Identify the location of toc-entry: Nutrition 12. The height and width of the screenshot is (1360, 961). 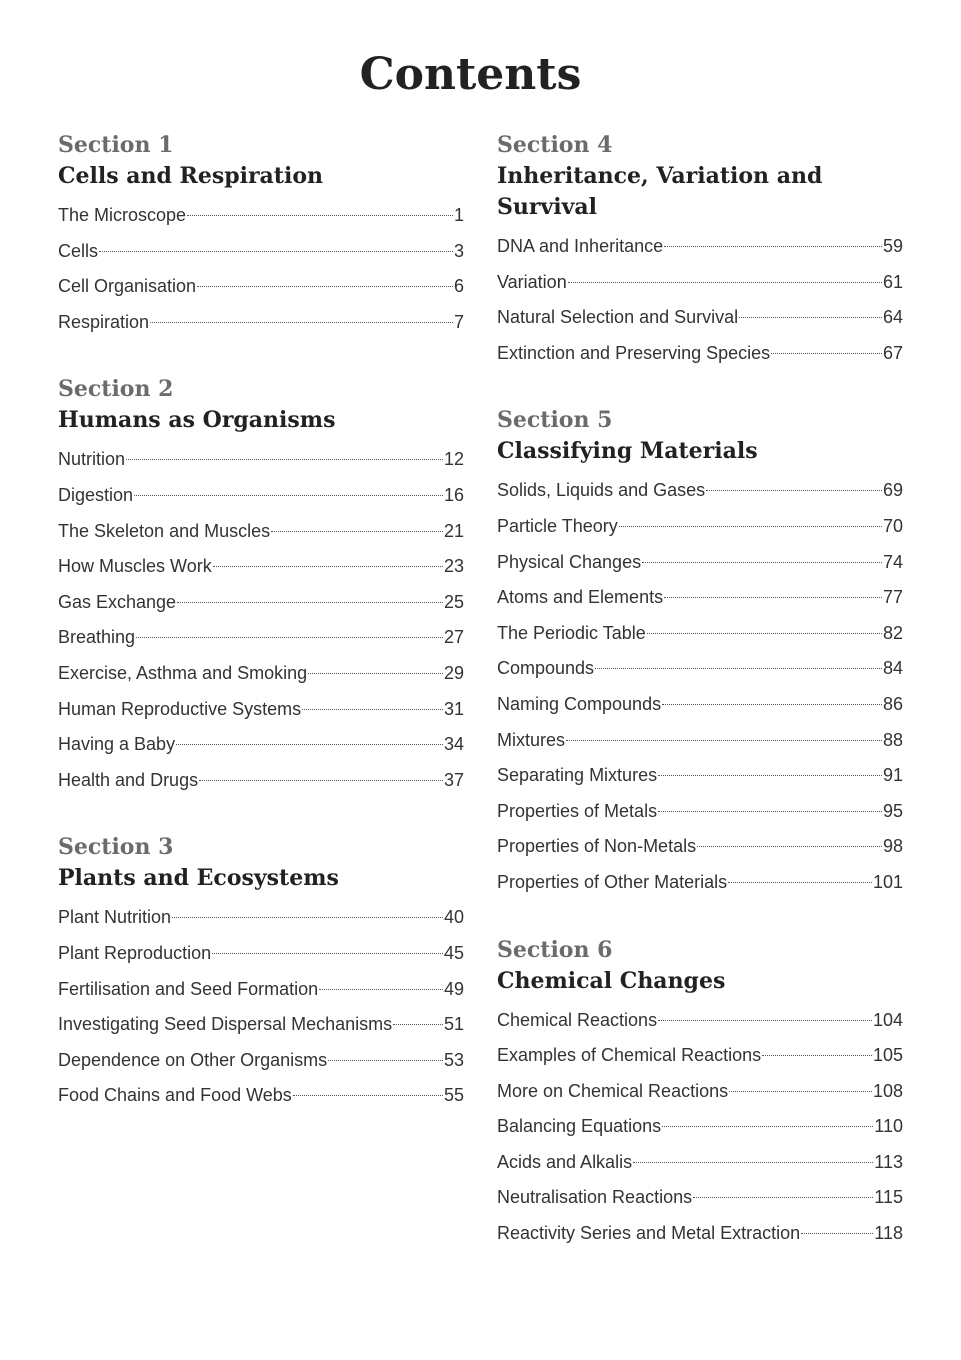
(261, 460).